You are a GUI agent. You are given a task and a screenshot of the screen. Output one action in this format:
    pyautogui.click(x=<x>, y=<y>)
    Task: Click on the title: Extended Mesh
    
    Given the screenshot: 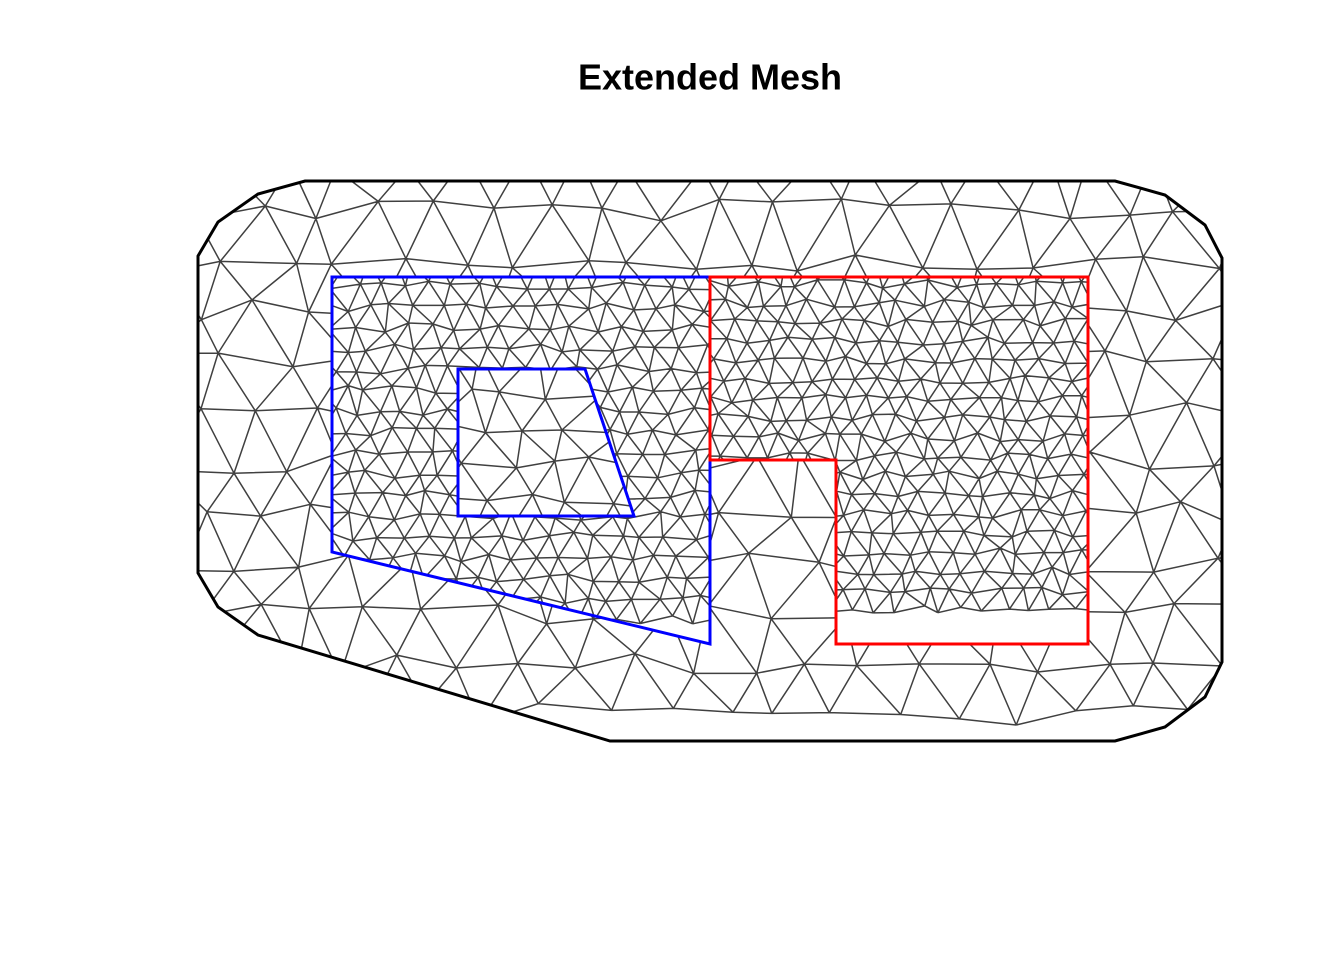 What is the action you would take?
    pyautogui.click(x=710, y=77)
    